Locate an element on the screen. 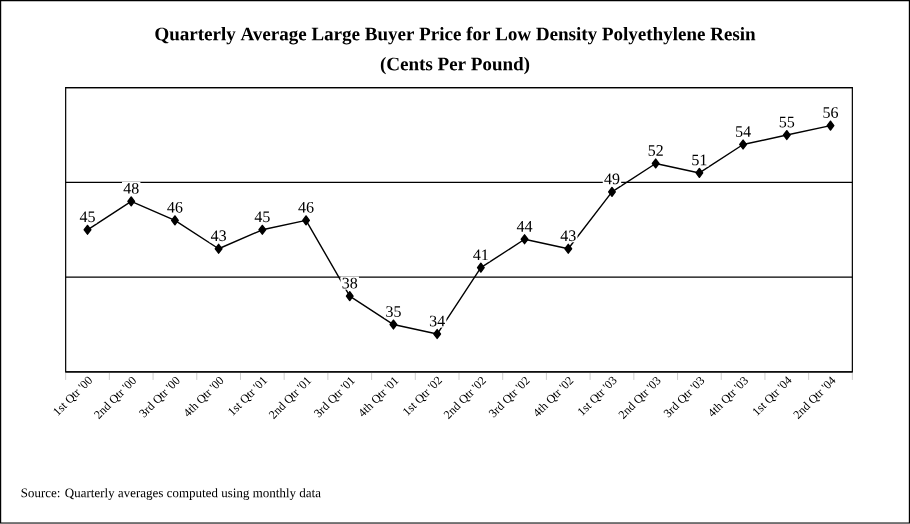 This screenshot has width=910, height=524. data-label: 35 is located at coordinates (393, 312).